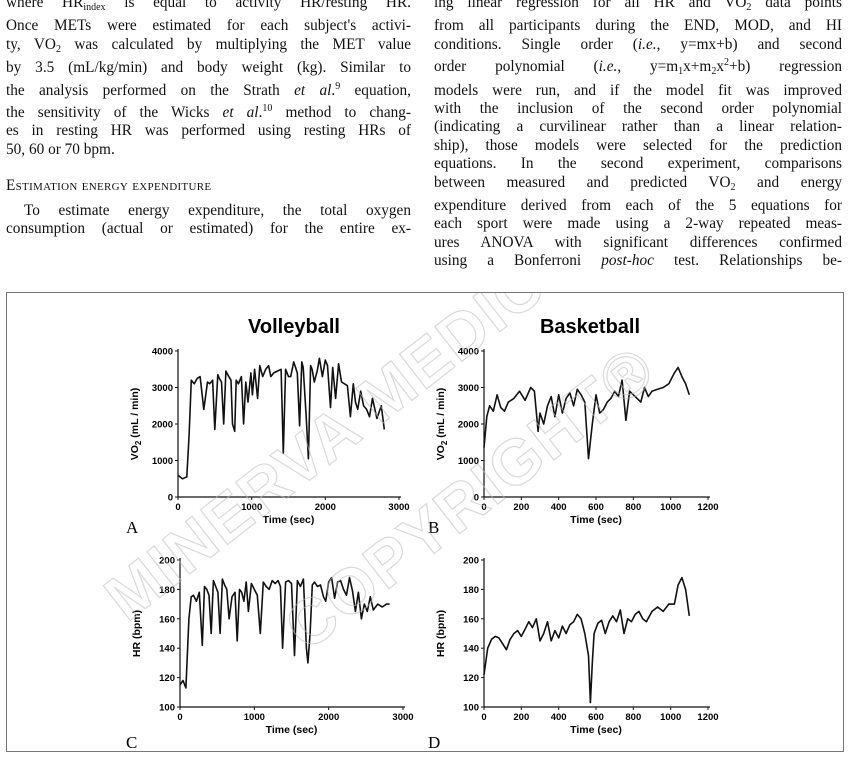 This screenshot has height=758, width=850. I want to click on x-tick-label-b: 0, so click(483, 507).